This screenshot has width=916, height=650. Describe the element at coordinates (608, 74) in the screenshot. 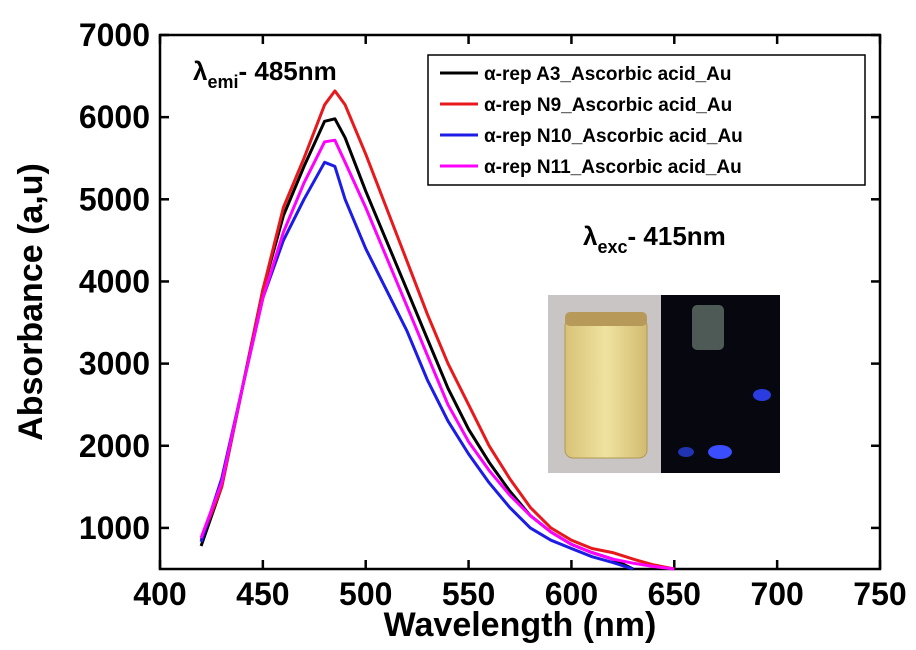

I see `legend-label: α-rep A3_Ascorbic acid_Au` at that location.